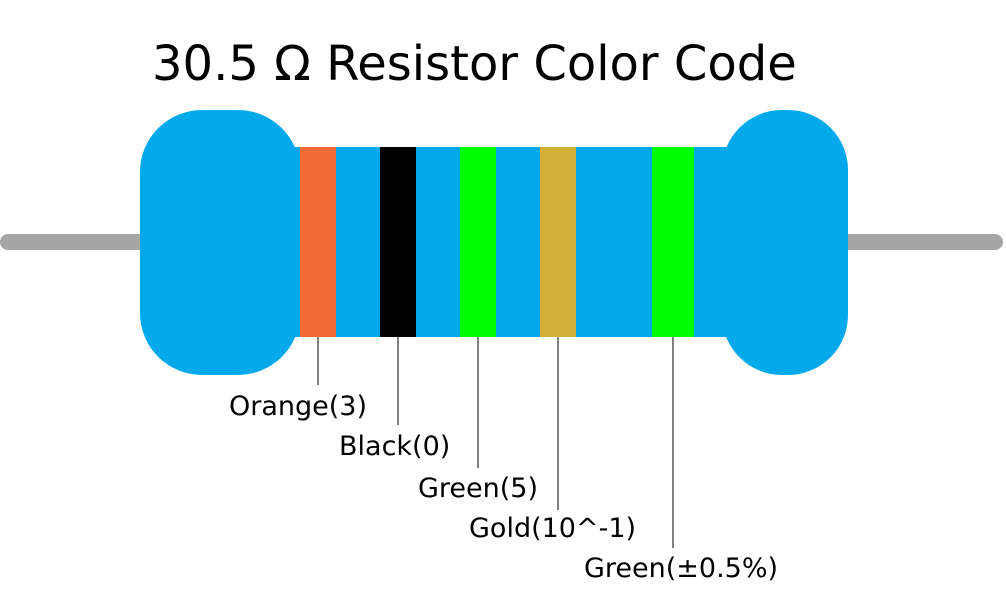 The width and height of the screenshot is (1006, 607). What do you see at coordinates (394, 446) in the screenshot?
I see `band-label: Black(0)` at bounding box center [394, 446].